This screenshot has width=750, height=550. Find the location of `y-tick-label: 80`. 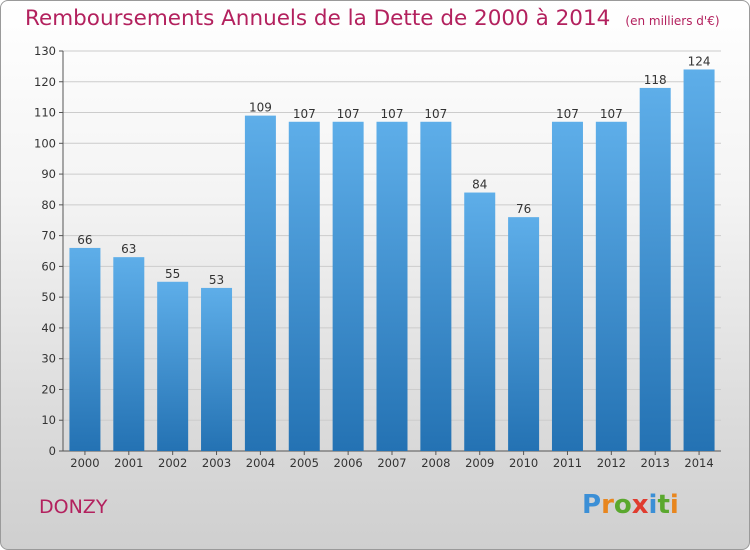

y-tick-label: 80 is located at coordinates (48, 205).